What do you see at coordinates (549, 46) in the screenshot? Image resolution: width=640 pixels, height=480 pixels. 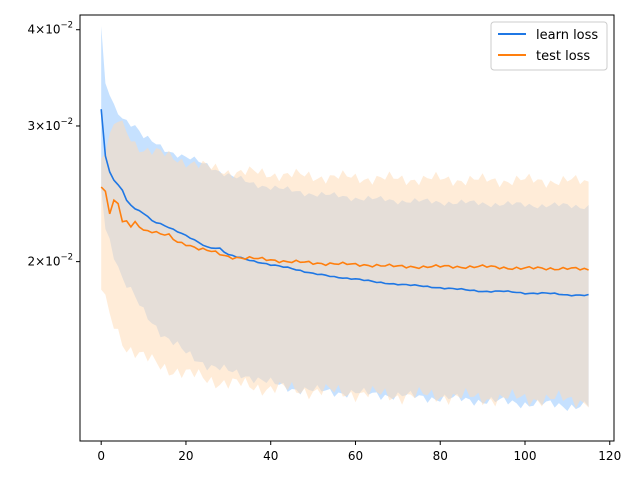 I see `legend: learn loss test loss` at bounding box center [549, 46].